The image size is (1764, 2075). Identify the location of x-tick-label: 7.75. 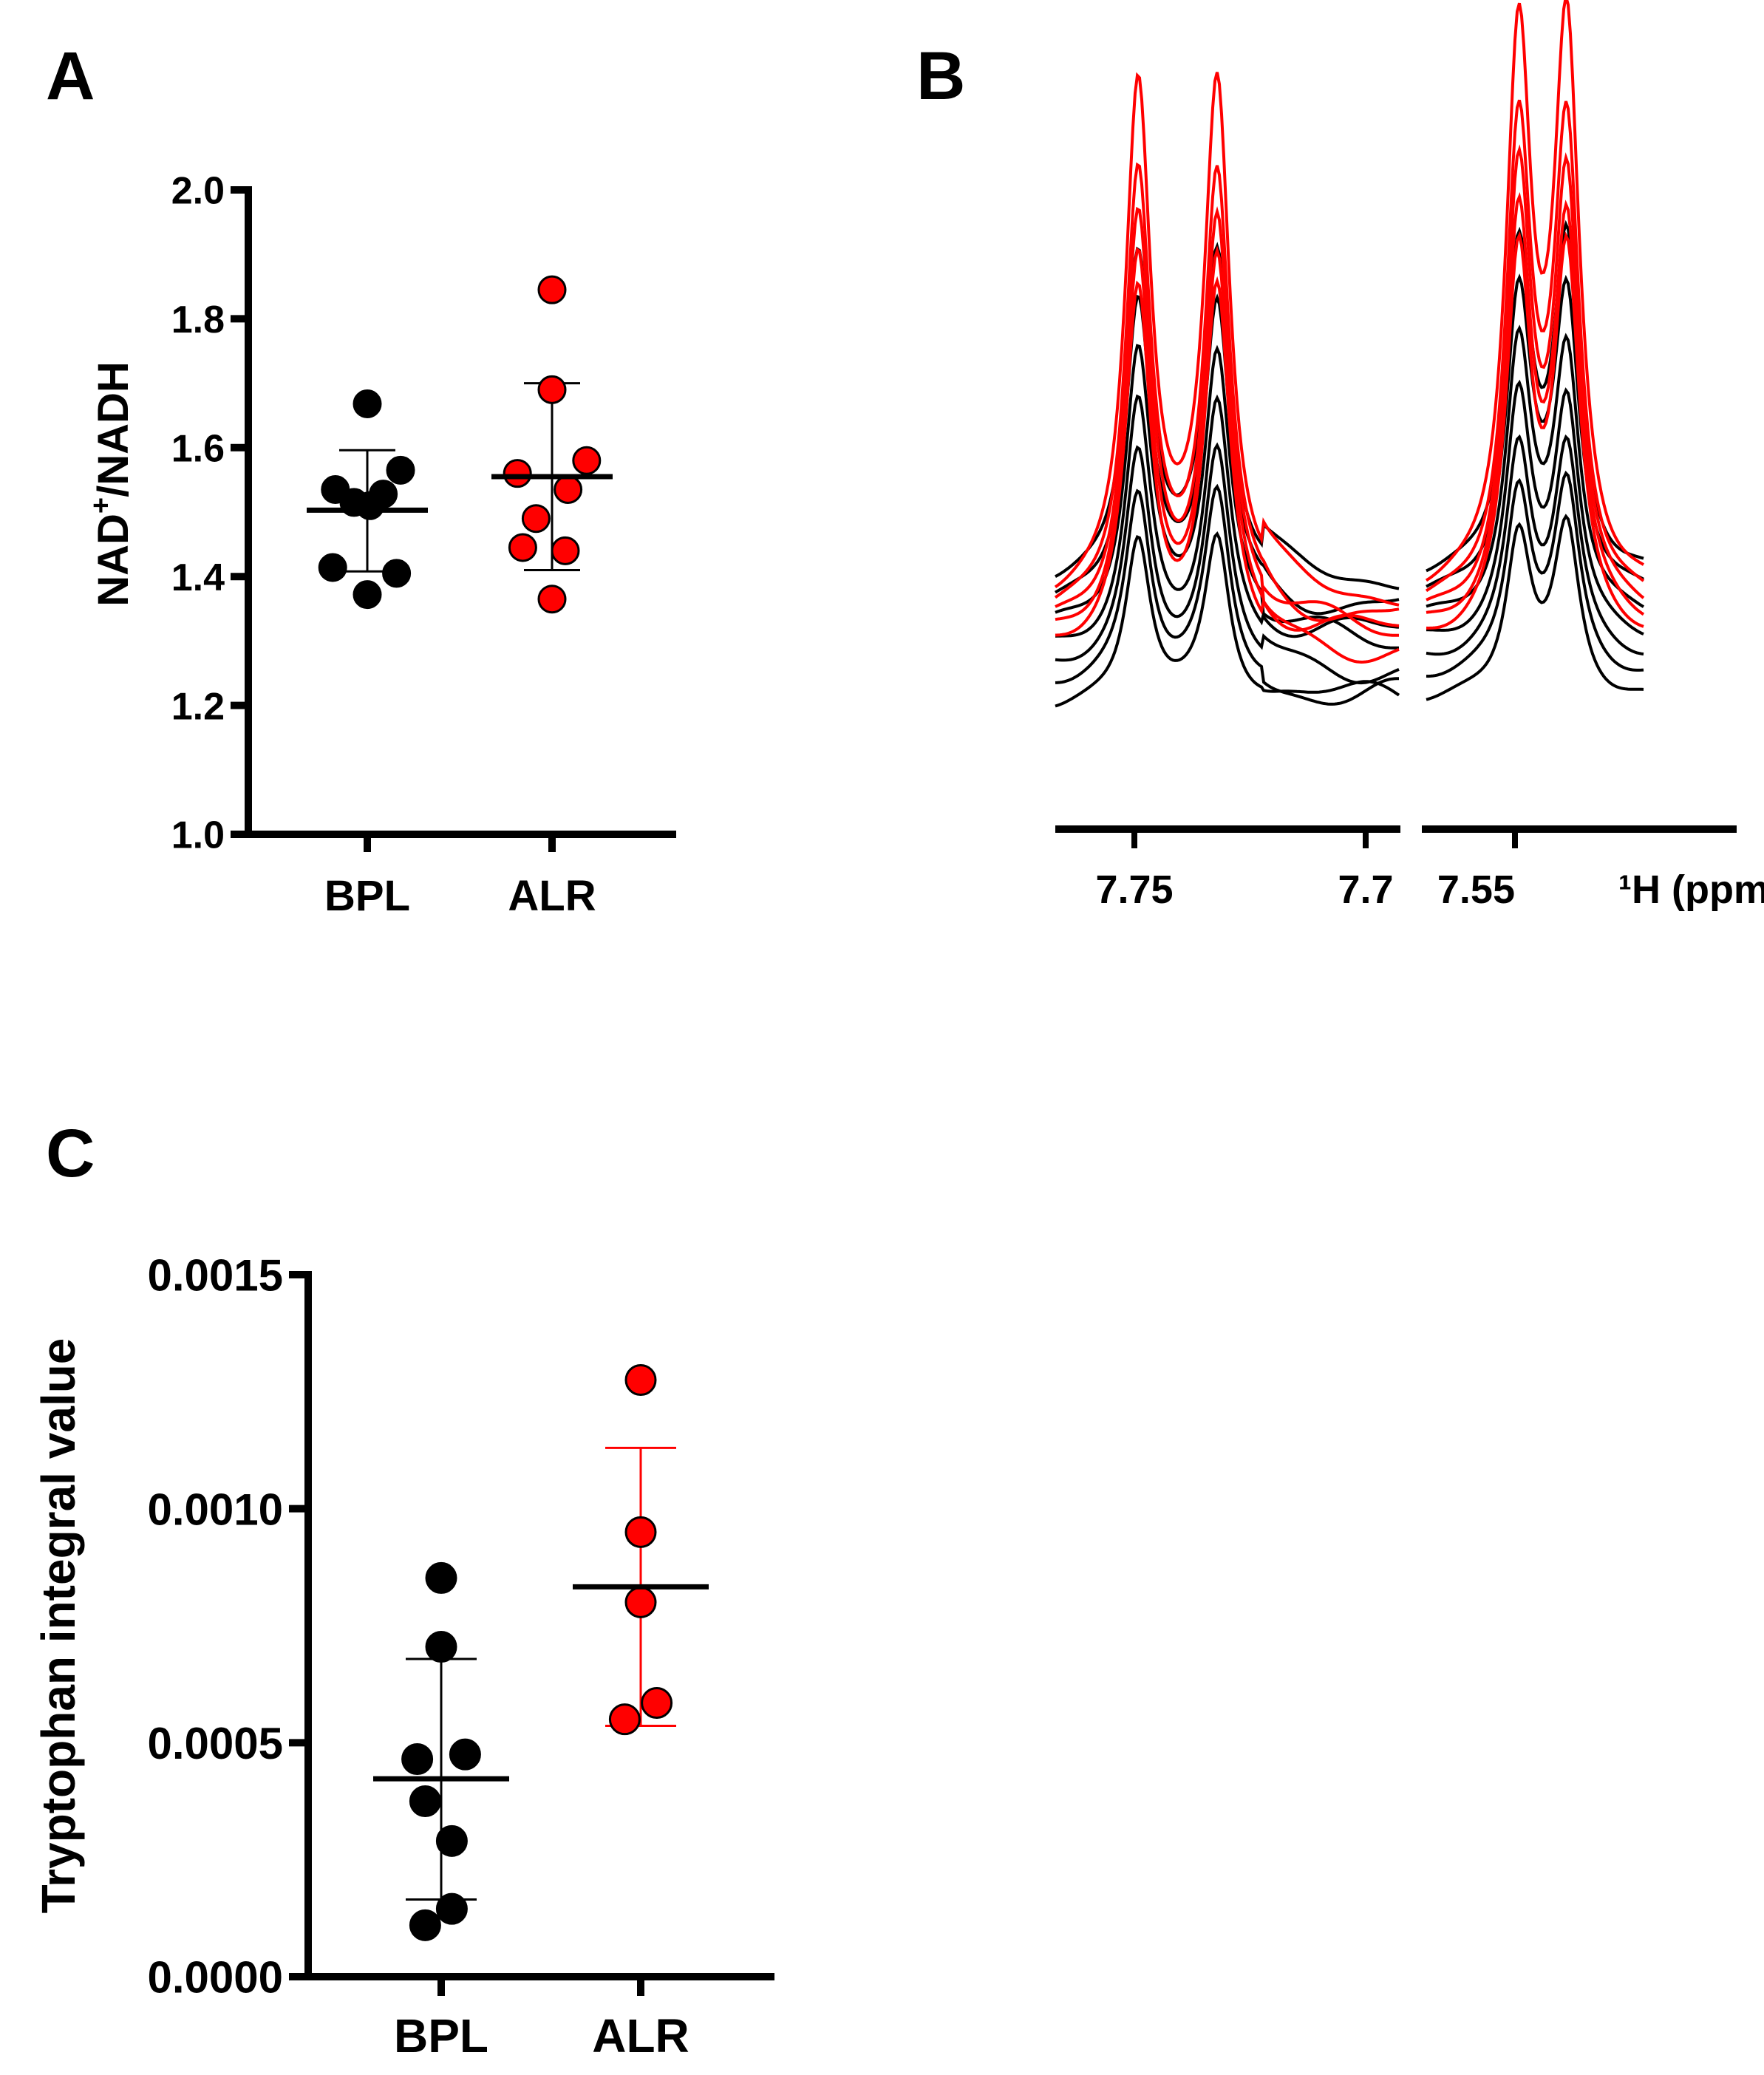
(1134, 890).